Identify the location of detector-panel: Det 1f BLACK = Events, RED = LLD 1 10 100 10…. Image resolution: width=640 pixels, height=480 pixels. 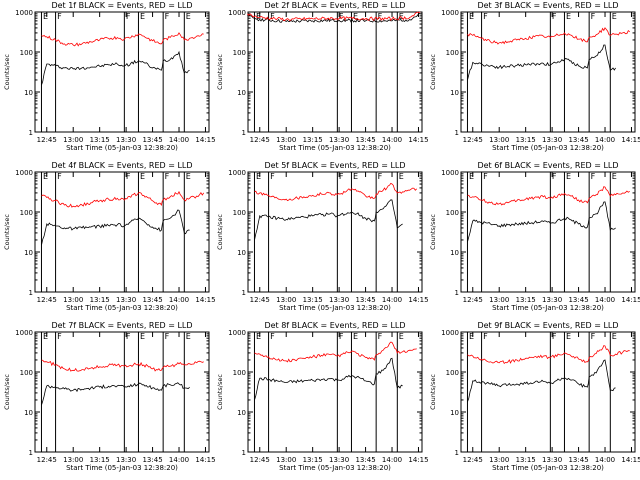
(108, 80).